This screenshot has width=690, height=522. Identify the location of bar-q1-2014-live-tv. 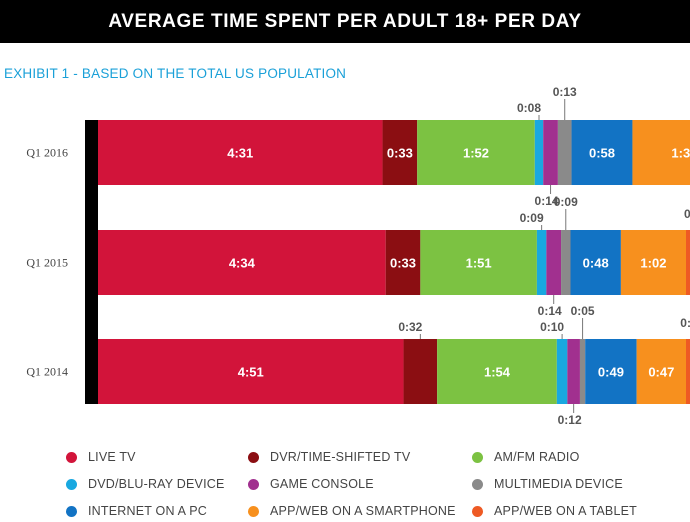
(251, 371).